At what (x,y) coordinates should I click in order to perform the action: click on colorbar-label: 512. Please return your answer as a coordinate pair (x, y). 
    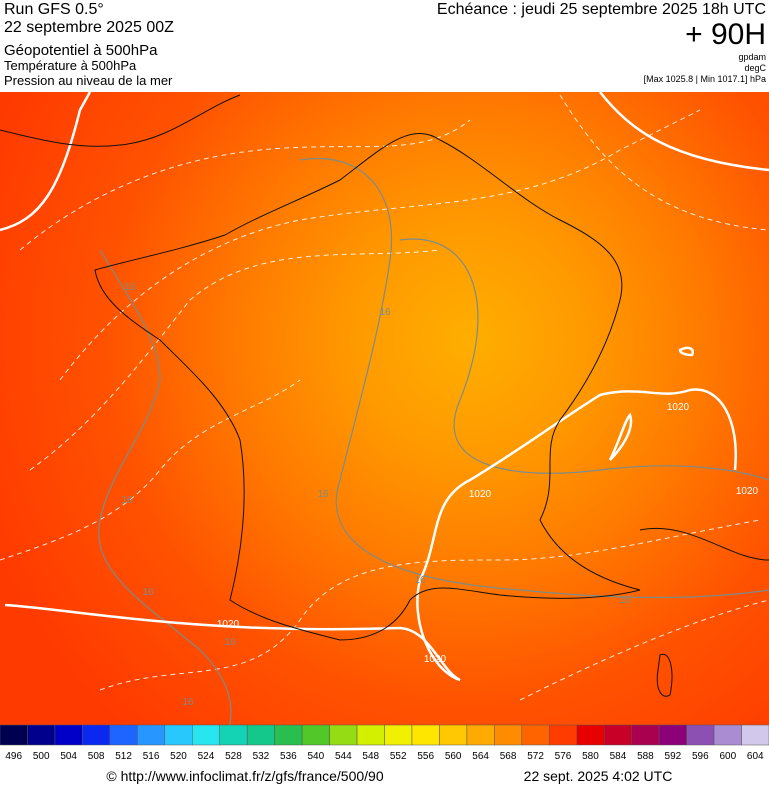
    Looking at the image, I should click on (123, 756).